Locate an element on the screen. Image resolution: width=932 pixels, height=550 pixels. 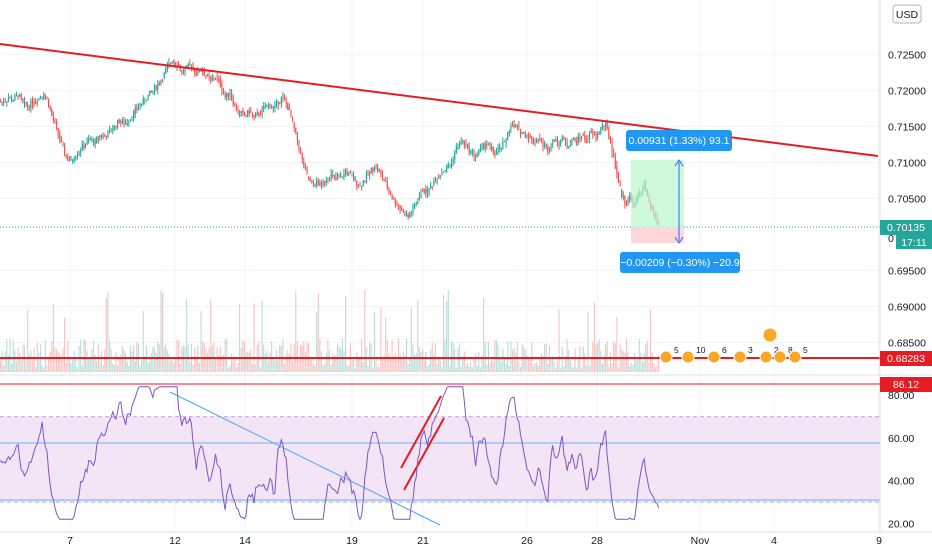
rsi-axis: 80.00 60.00 40.00 20.00 is located at coordinates (901, 460).